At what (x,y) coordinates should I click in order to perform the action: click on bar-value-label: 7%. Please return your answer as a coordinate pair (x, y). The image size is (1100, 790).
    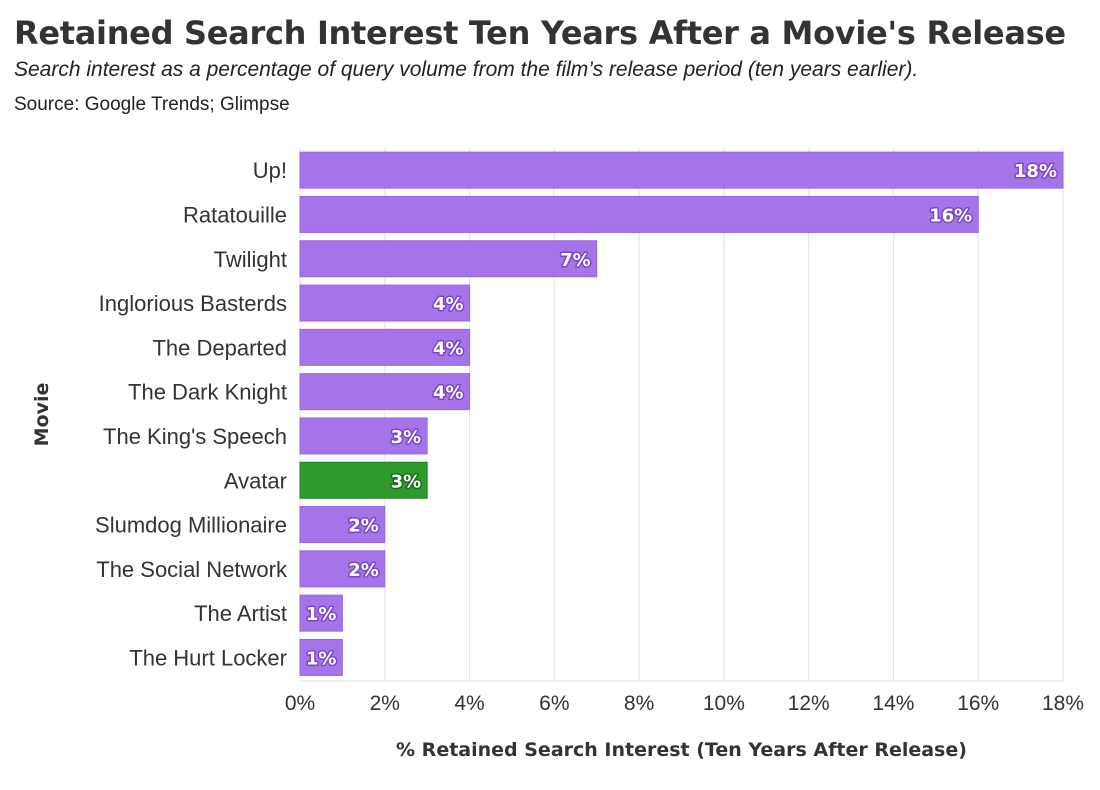
    Looking at the image, I should click on (575, 260).